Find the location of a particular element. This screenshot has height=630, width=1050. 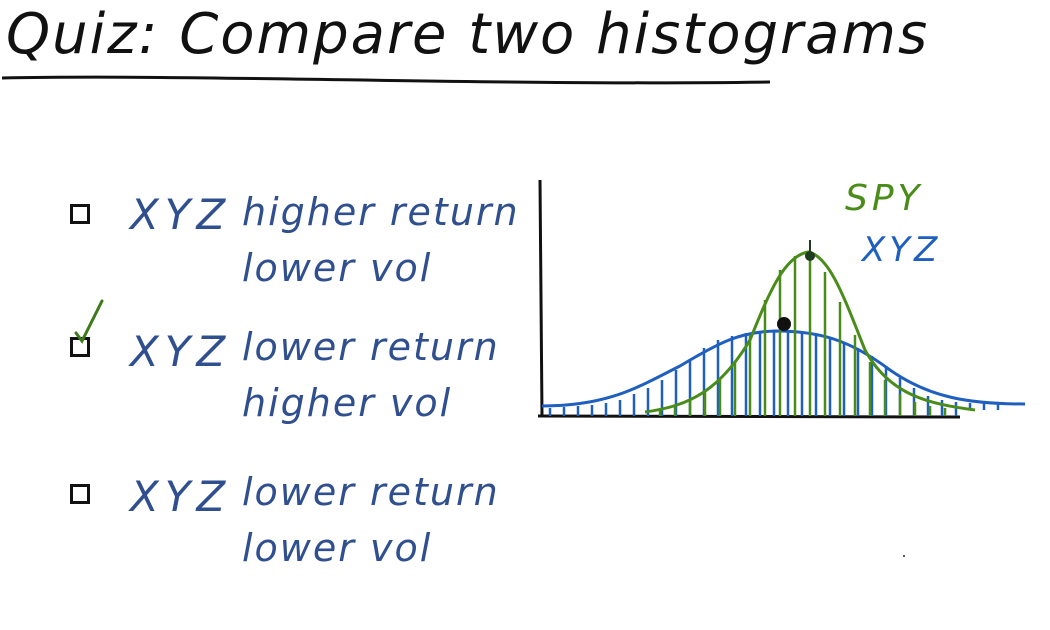

option-3-line2: lower vol is located at coordinates (337, 548).